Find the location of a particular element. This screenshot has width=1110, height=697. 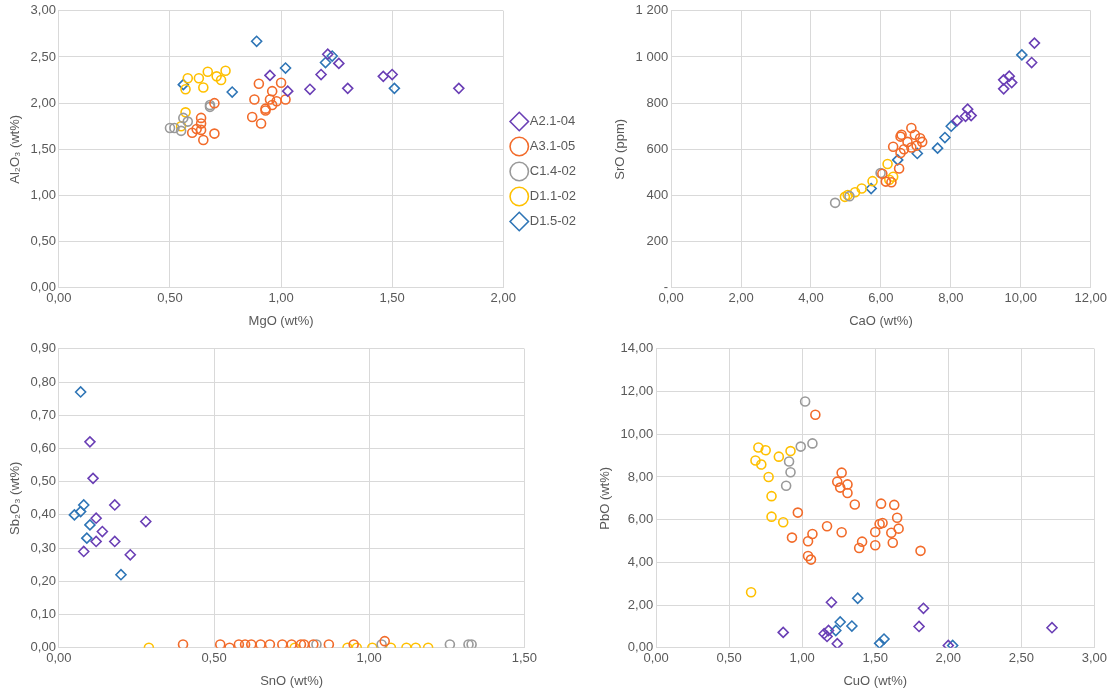

x-tick-label: 1,00 is located at coordinates (281, 298).